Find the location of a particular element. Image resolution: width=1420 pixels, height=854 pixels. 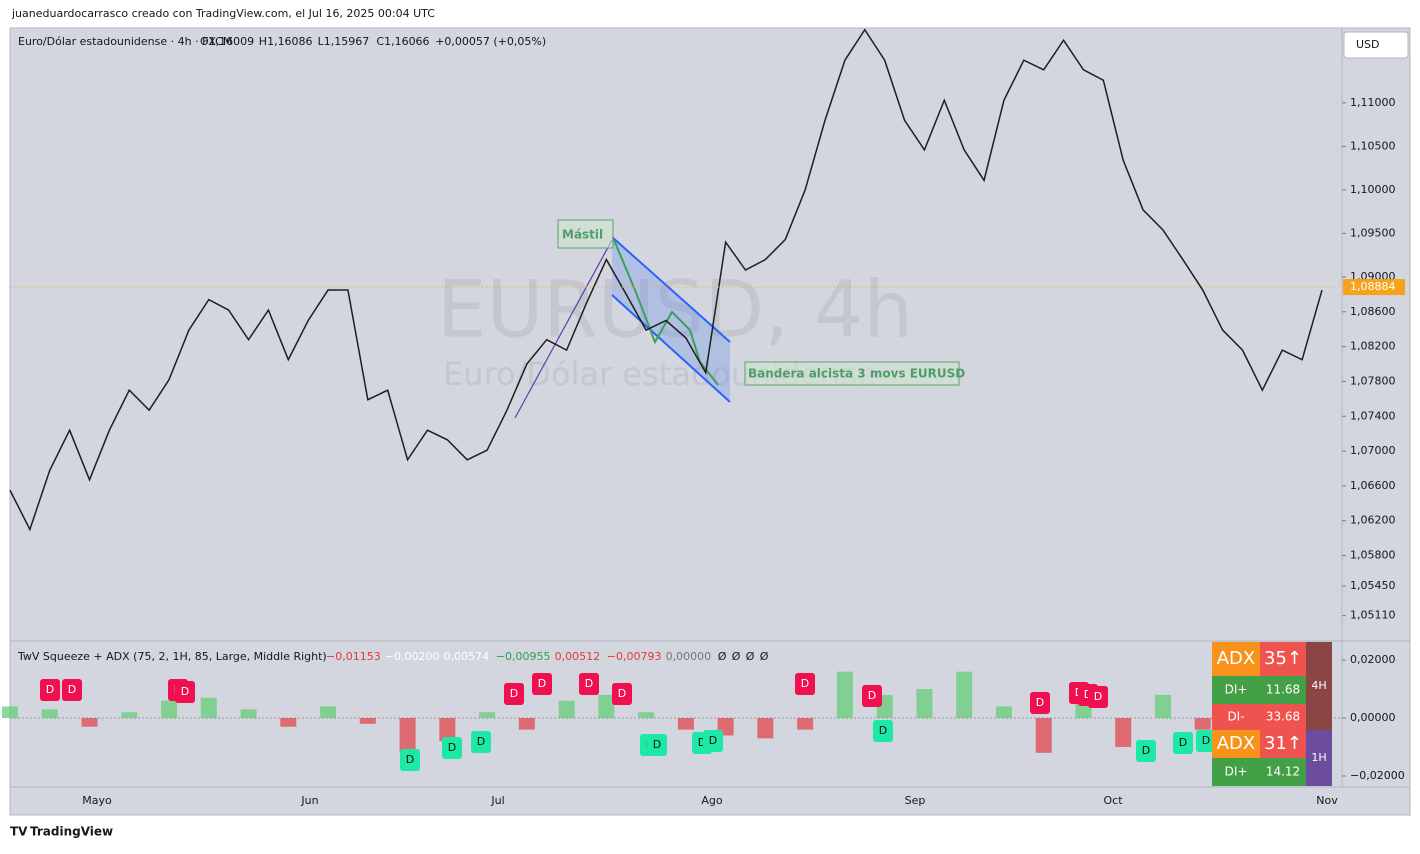

mast-line is located at coordinates (563, 329).